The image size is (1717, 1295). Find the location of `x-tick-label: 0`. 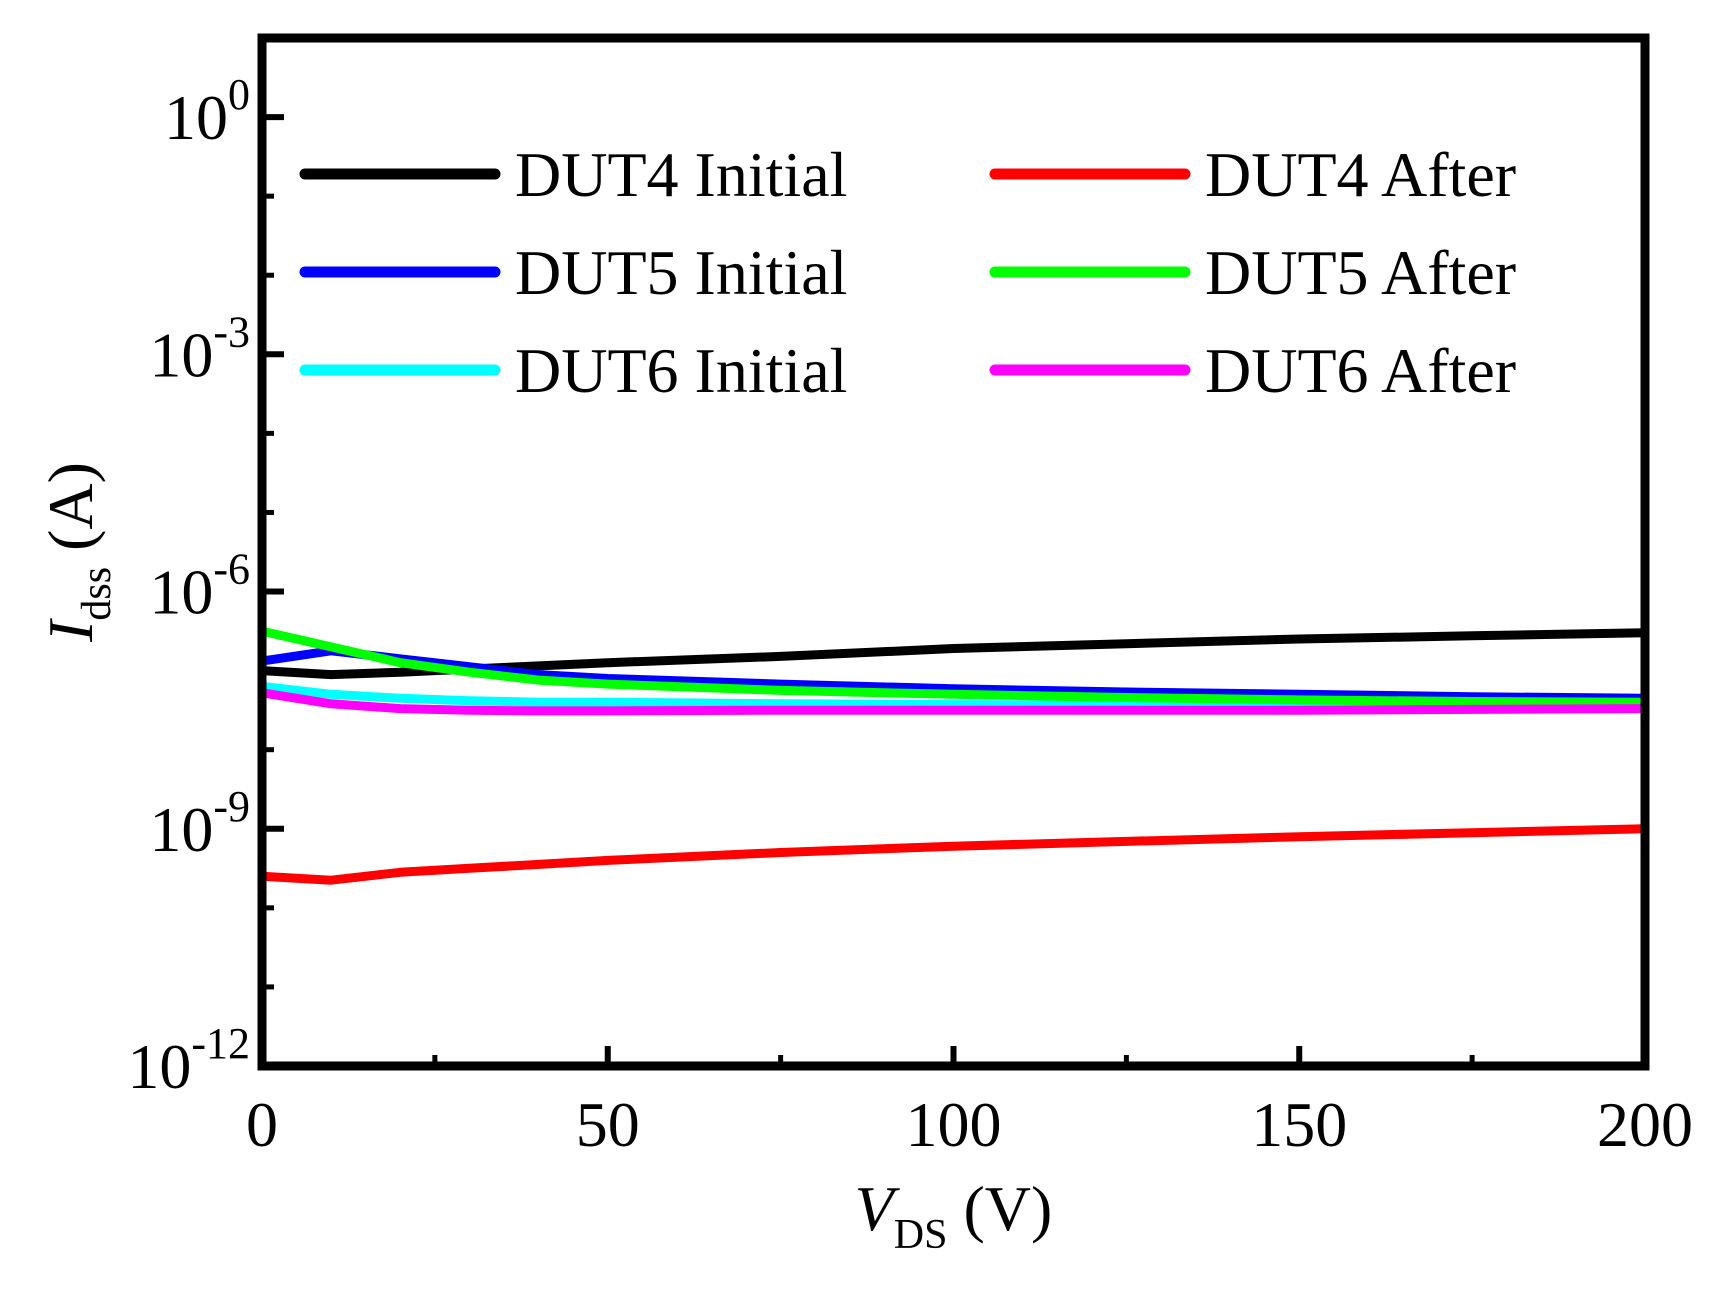

x-tick-label: 0 is located at coordinates (262, 1124).